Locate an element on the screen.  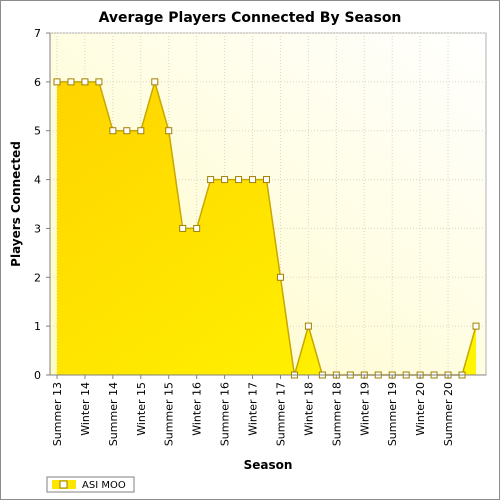
x-tick-label: Winter 14 is located at coordinates (85, 409).